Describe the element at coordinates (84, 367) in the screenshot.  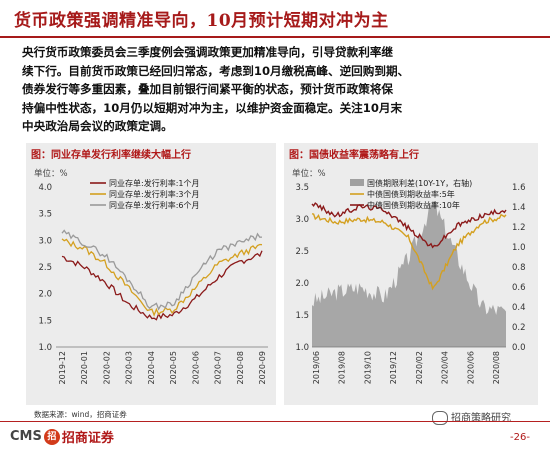
I see `x-tick-label: 2020-01` at that location.